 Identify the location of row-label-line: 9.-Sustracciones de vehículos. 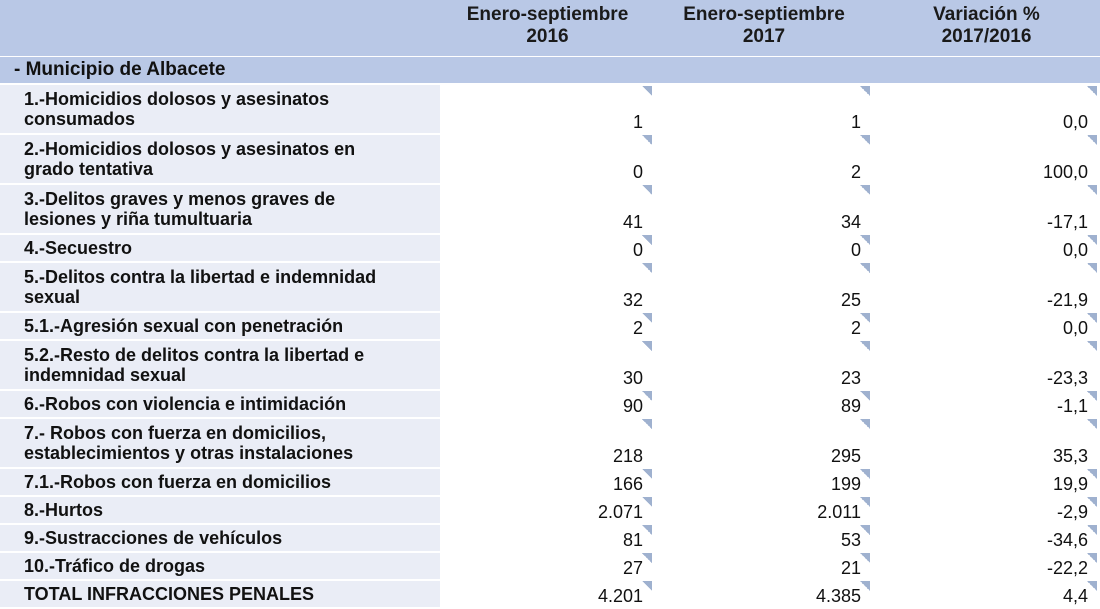
(153, 538).